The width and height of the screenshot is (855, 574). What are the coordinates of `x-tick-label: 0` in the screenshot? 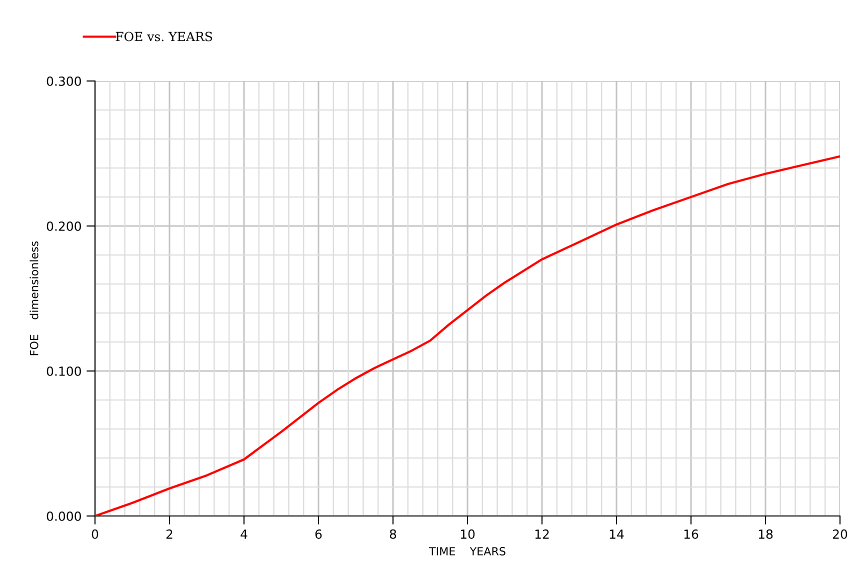 It's located at (95, 534).